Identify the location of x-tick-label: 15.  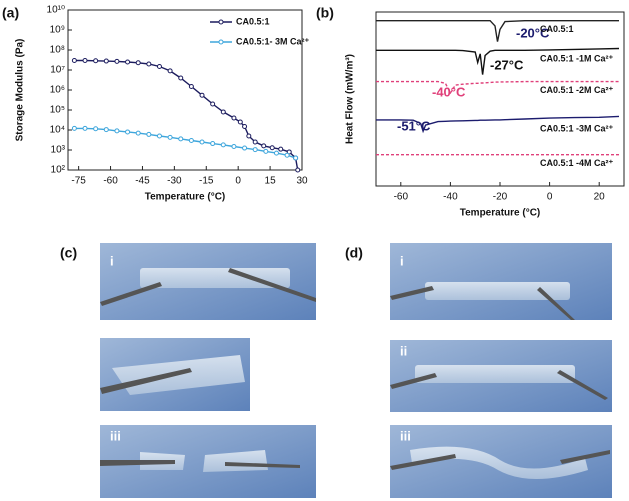
(271, 181).